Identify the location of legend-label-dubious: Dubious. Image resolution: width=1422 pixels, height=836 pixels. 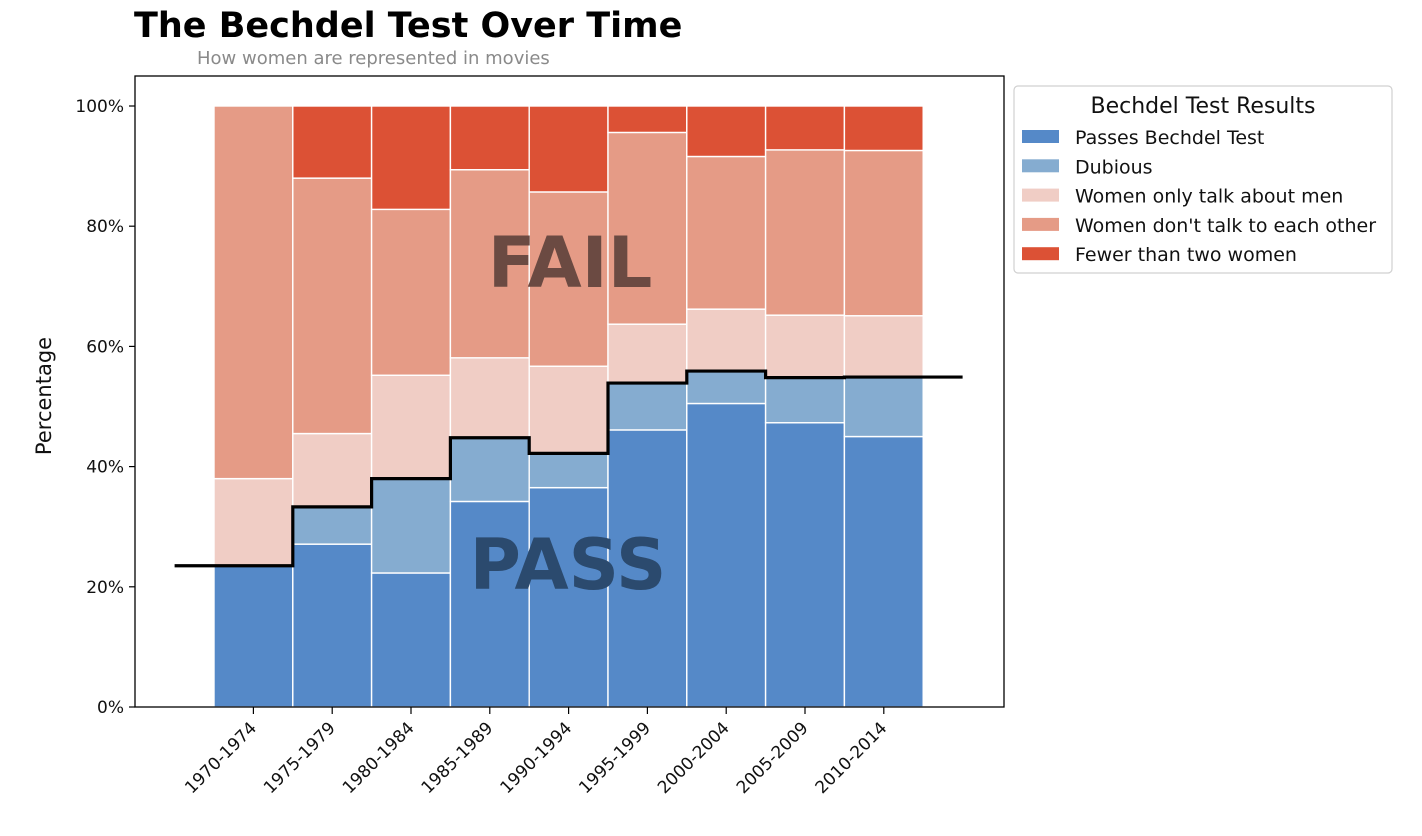
(1114, 167).